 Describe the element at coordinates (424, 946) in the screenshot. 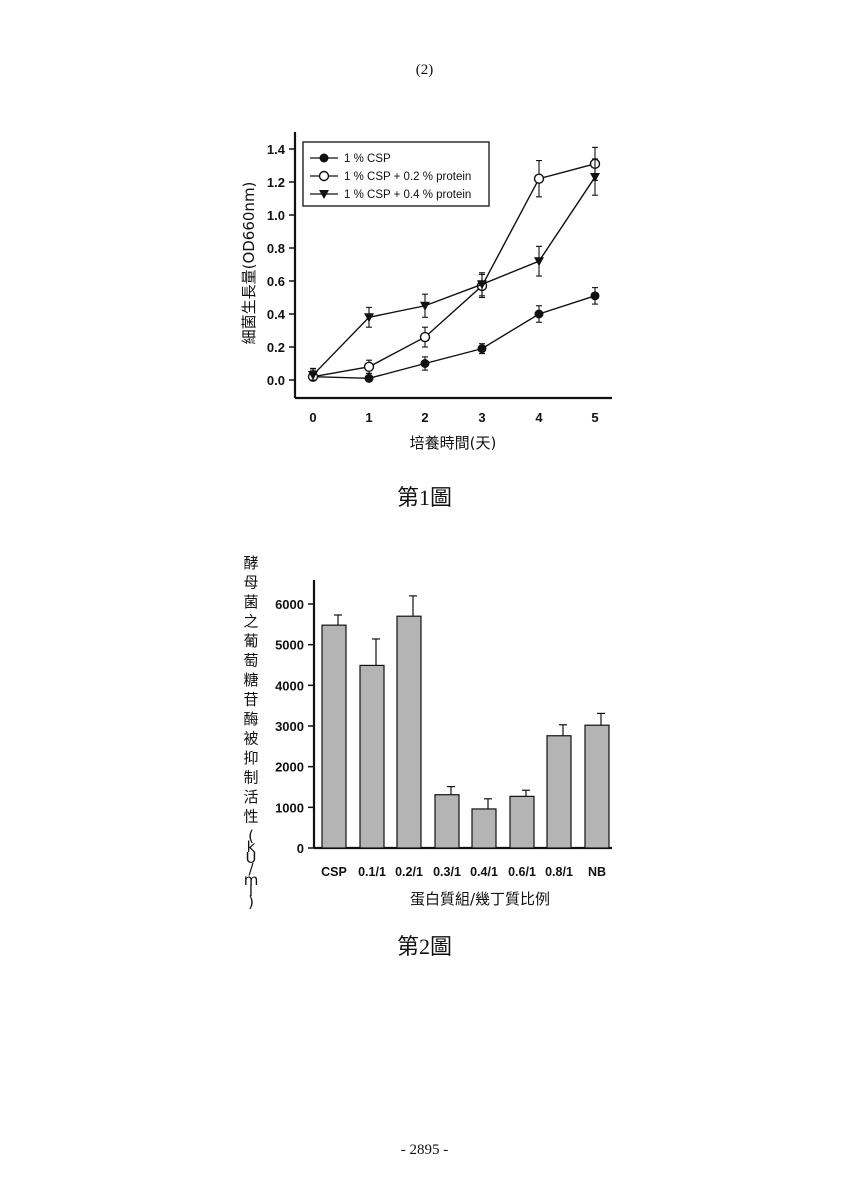

I see `figure-2-caption: 第2圖` at that location.